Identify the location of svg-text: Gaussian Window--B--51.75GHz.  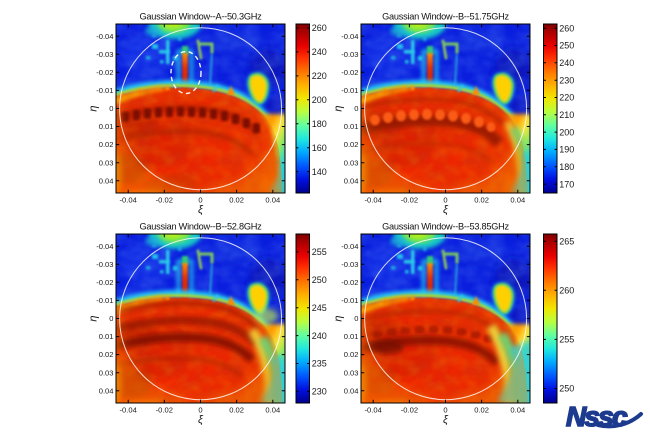
(445, 17).